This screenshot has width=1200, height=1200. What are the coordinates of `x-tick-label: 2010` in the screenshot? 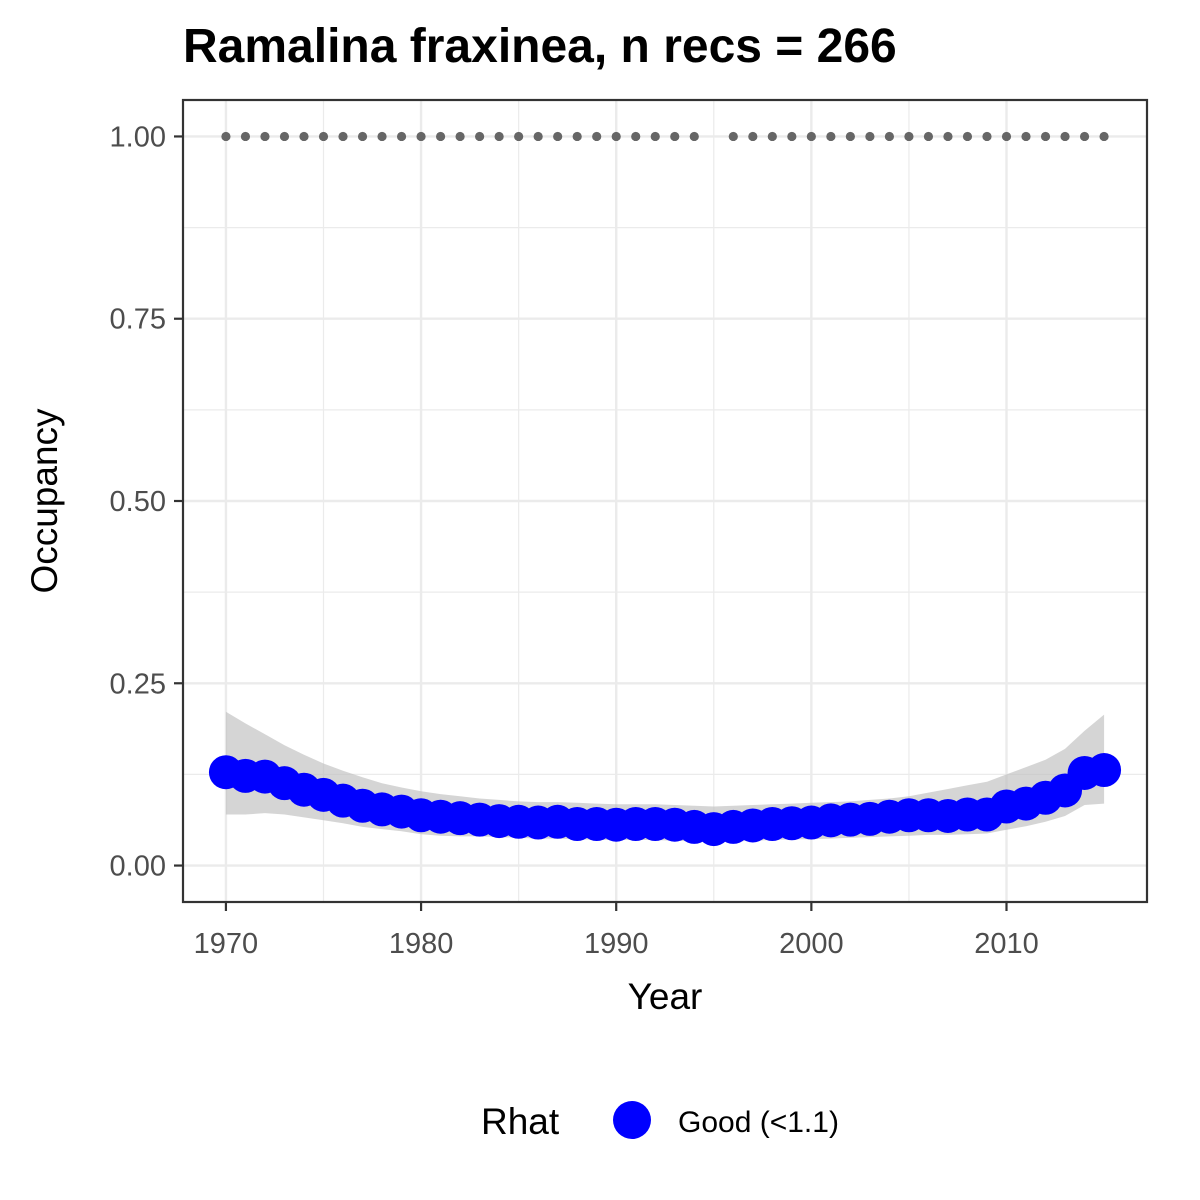 It's located at (1006, 944).